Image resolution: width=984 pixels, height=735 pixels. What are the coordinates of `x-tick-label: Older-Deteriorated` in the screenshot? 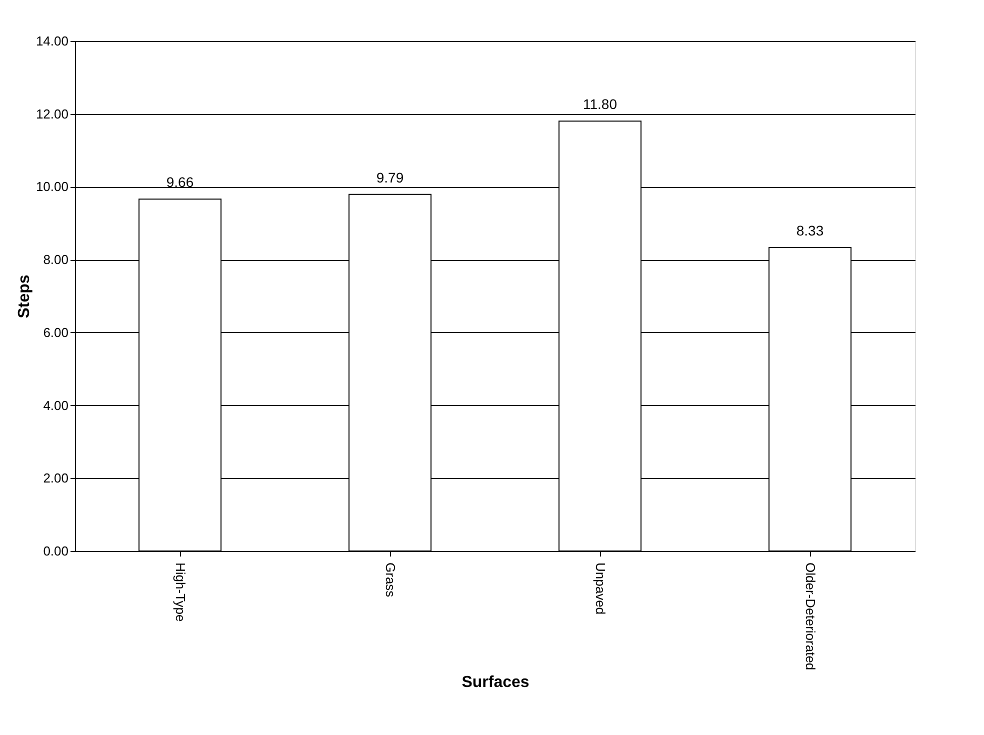 It's located at (810, 616).